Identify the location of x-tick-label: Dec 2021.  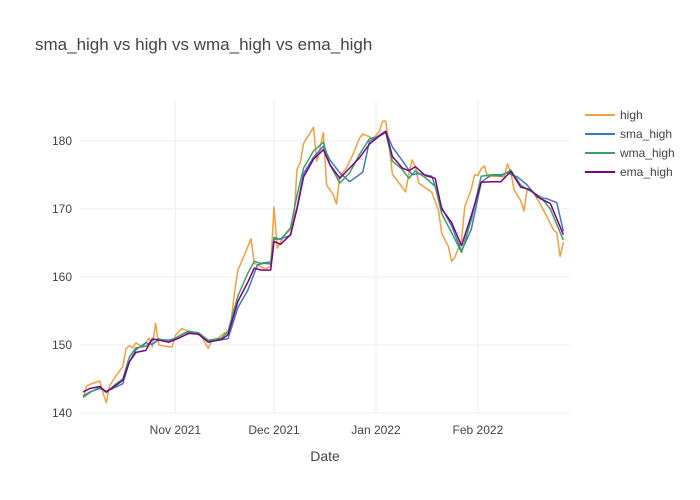
(274, 430).